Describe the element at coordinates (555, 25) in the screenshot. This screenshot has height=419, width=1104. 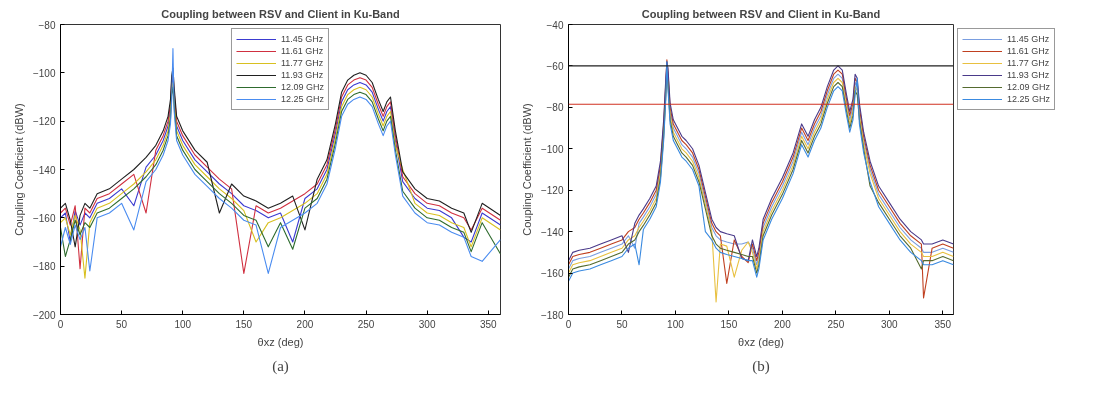
I see `y-tick-label: −40` at that location.